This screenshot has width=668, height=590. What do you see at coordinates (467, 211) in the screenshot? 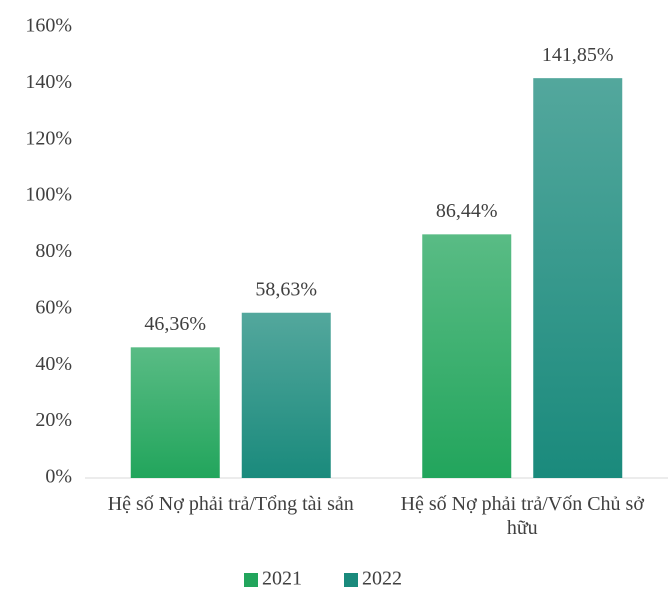
I see `data-label: 86,44%` at bounding box center [467, 211].